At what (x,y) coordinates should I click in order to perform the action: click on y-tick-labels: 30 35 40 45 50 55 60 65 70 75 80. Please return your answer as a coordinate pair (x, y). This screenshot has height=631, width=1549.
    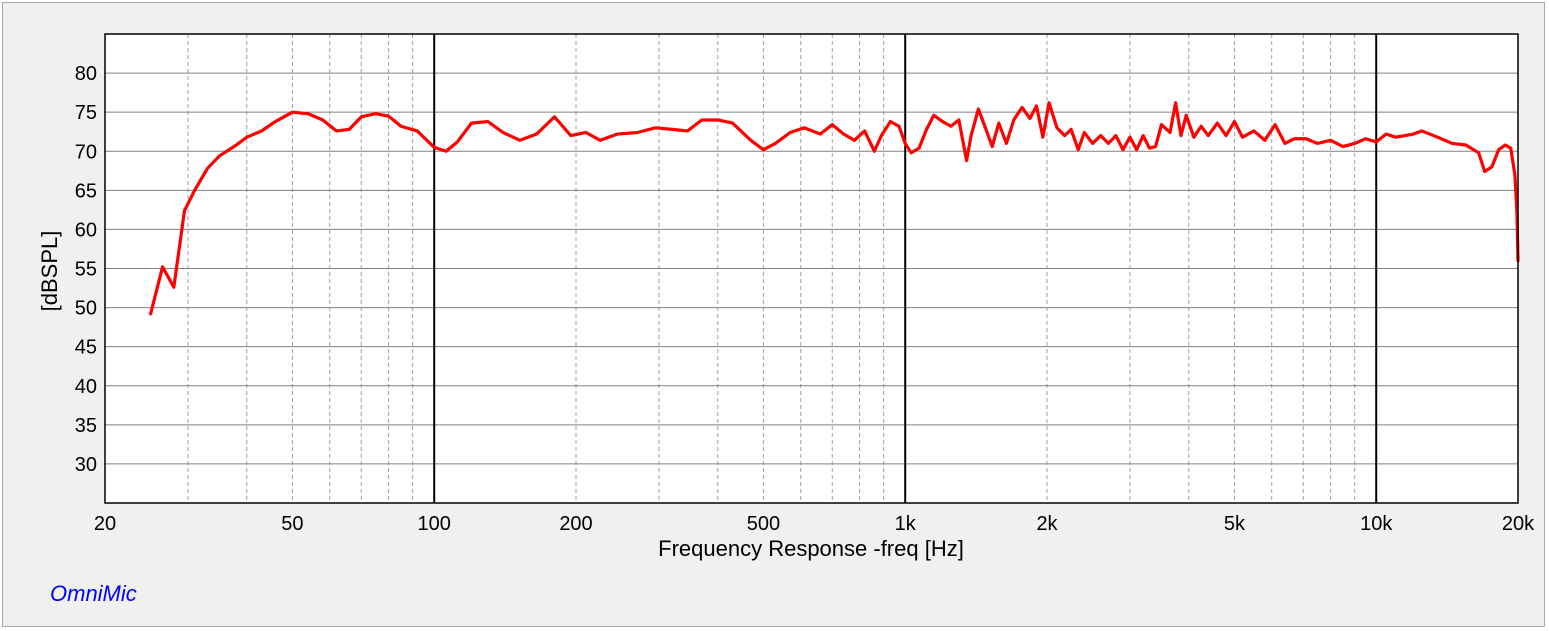
    Looking at the image, I should click on (86, 269).